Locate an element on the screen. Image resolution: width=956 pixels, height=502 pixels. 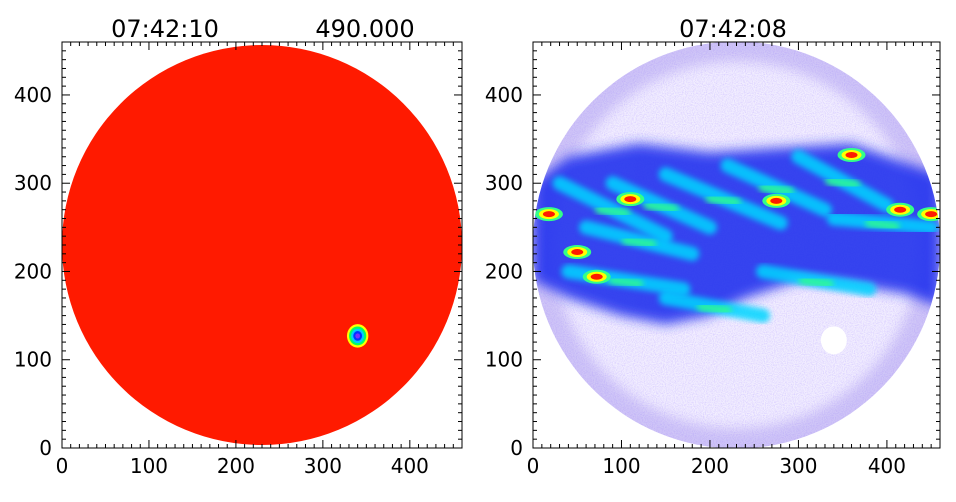
marker-ring is located at coordinates (357, 336).